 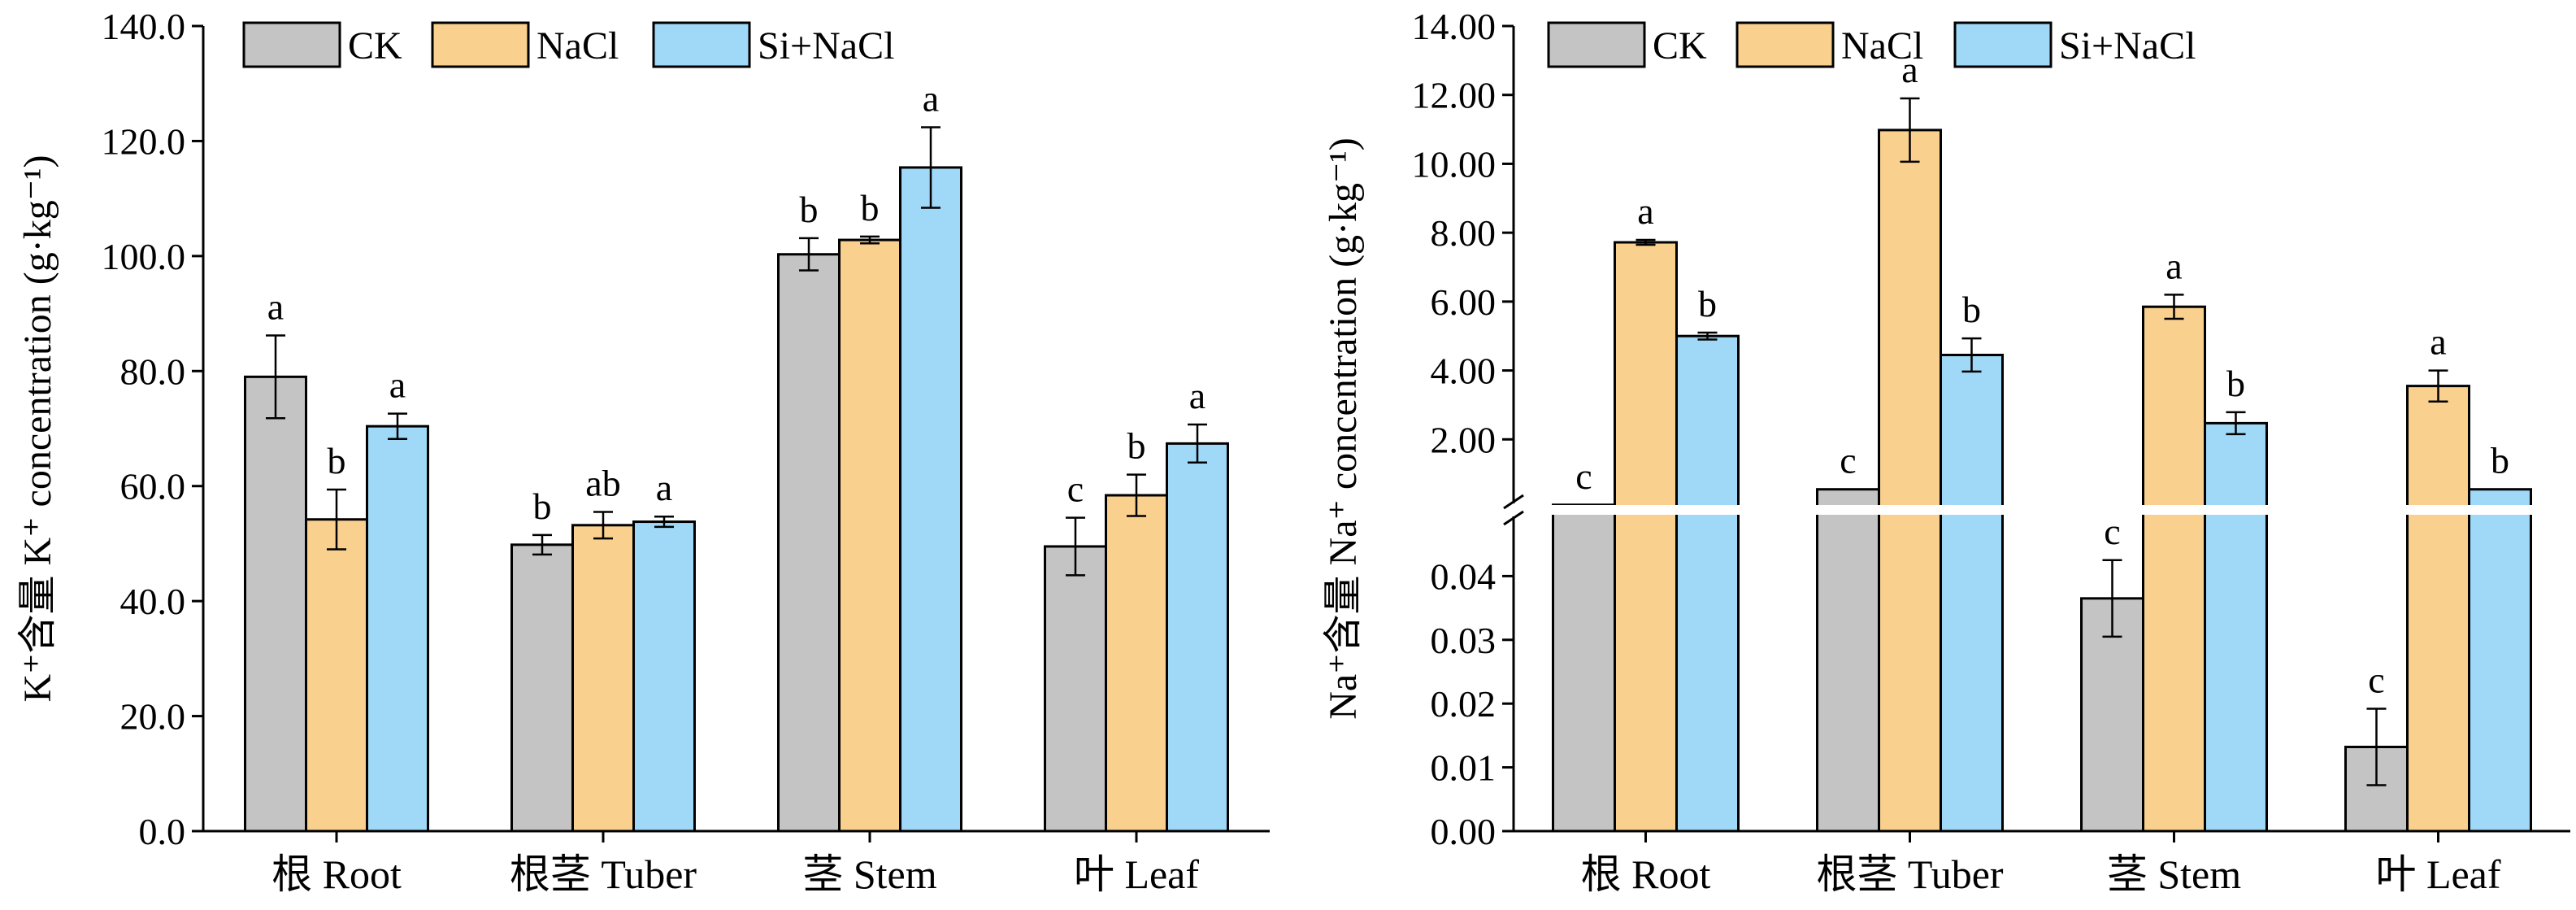 What do you see at coordinates (2043, 510) in the screenshot?
I see `axis-break-band` at bounding box center [2043, 510].